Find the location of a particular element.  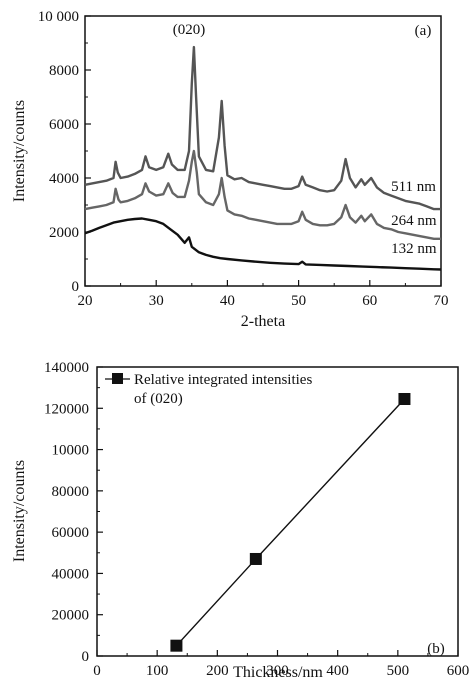

y-tick-label-b: 40000 is located at coordinates (71, 574).